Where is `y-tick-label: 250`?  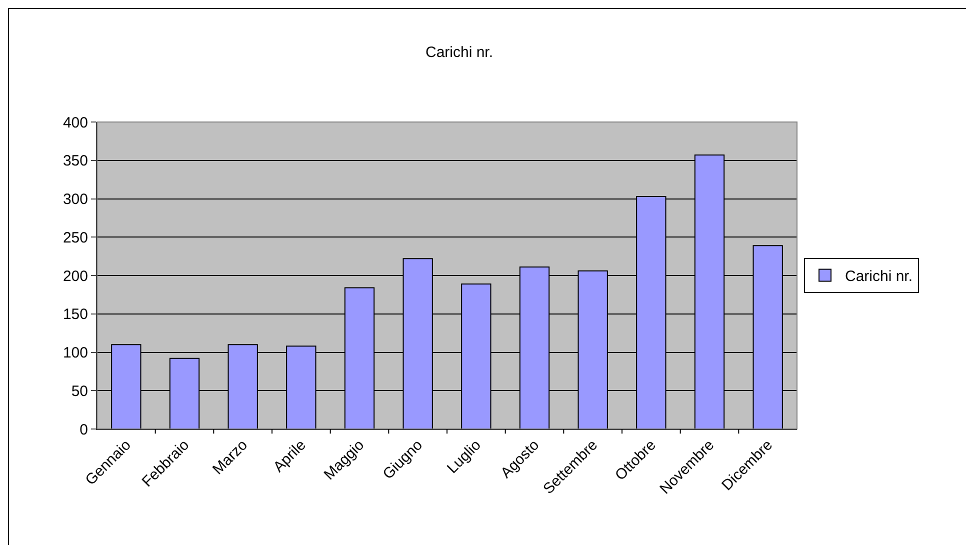 y-tick-label: 250 is located at coordinates (75, 237).